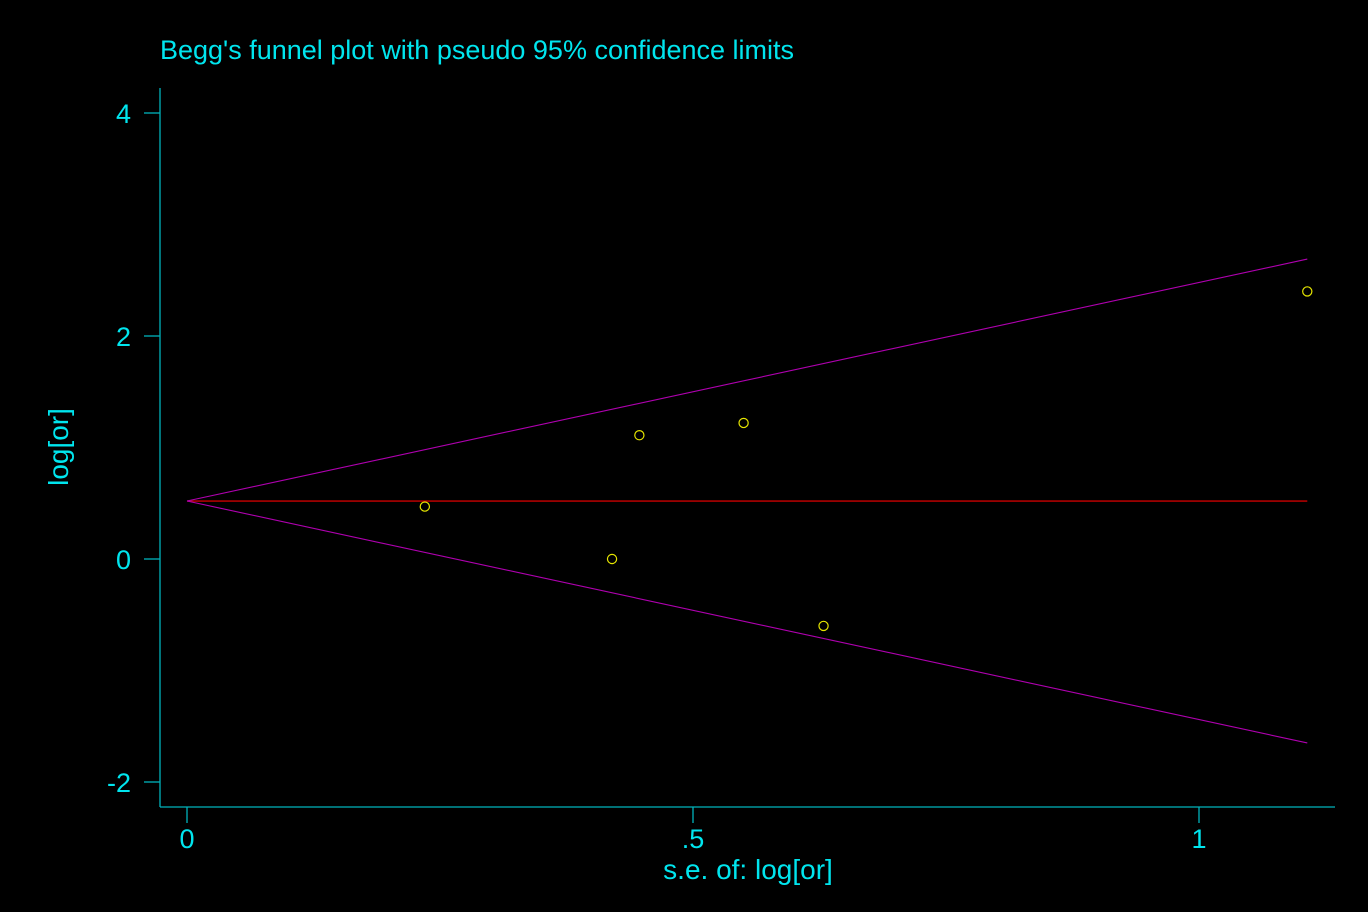  Describe the element at coordinates (58, 447) in the screenshot. I see `y-axis-label: log[or]` at that location.